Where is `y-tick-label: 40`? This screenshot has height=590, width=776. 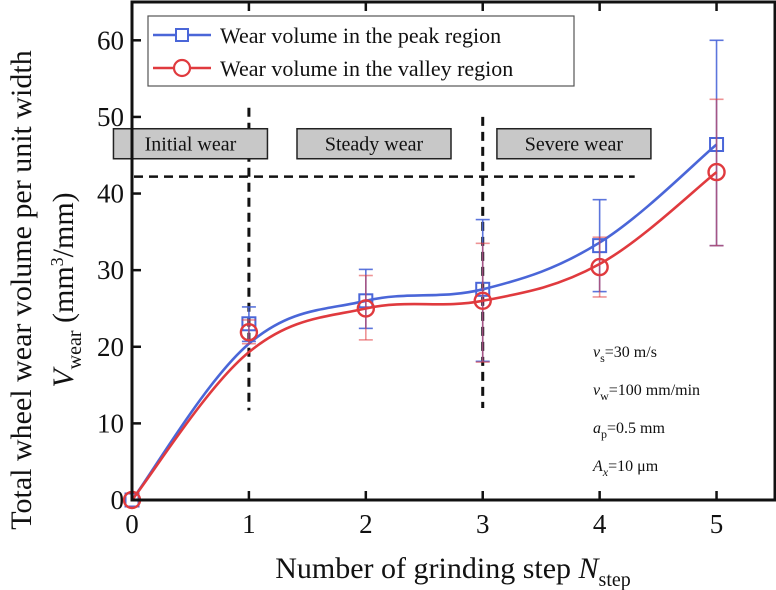
y-tick-label: 40 is located at coordinates (110, 194).